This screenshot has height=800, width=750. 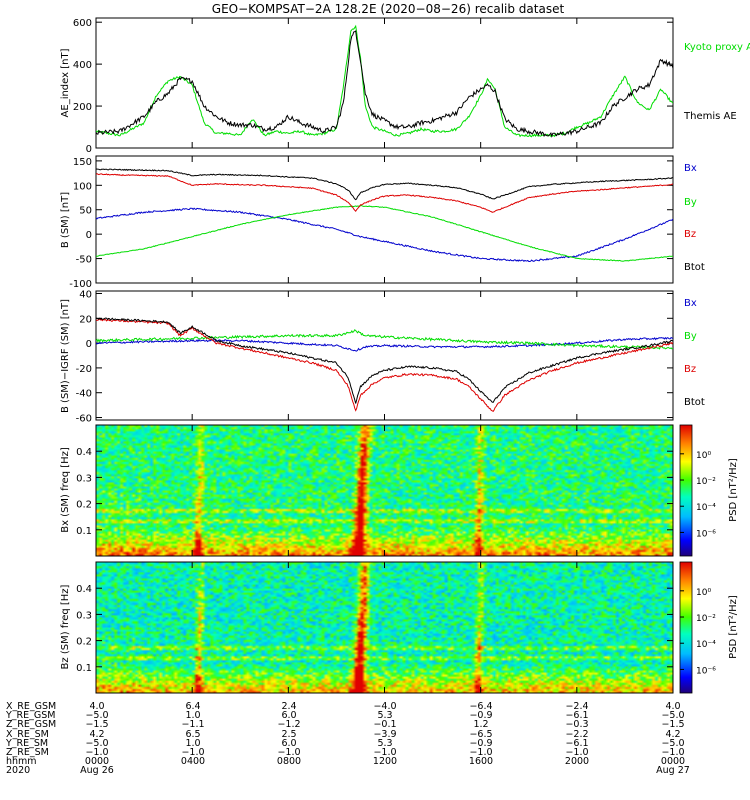 I want to click on ephemeris-cell: 4.0, so click(x=672, y=706).